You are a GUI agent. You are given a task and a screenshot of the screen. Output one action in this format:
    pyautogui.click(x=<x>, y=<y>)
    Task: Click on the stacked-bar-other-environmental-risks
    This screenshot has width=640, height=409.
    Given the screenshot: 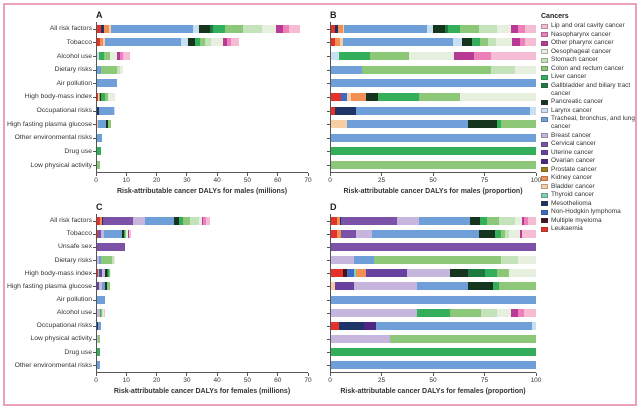 What is the action you would take?
    pyautogui.click(x=202, y=365)
    